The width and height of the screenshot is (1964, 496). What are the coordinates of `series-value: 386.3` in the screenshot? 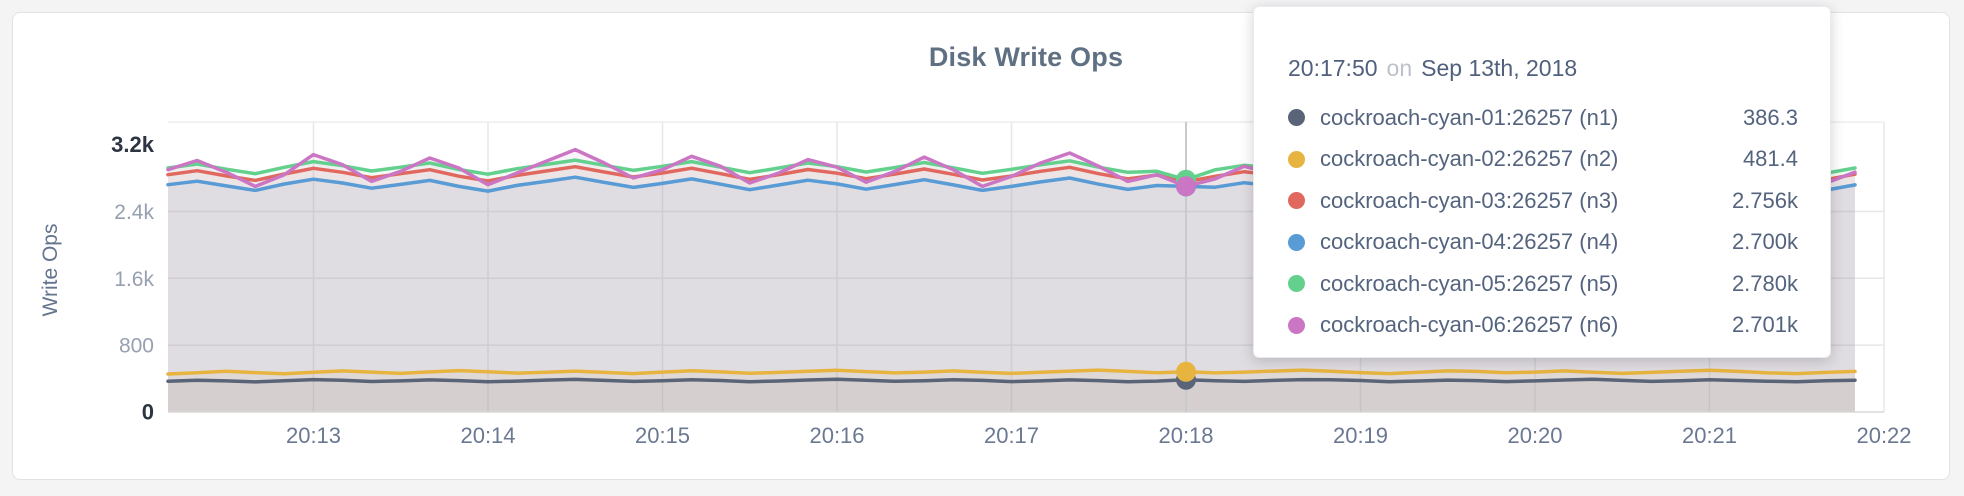 It's located at (1770, 117).